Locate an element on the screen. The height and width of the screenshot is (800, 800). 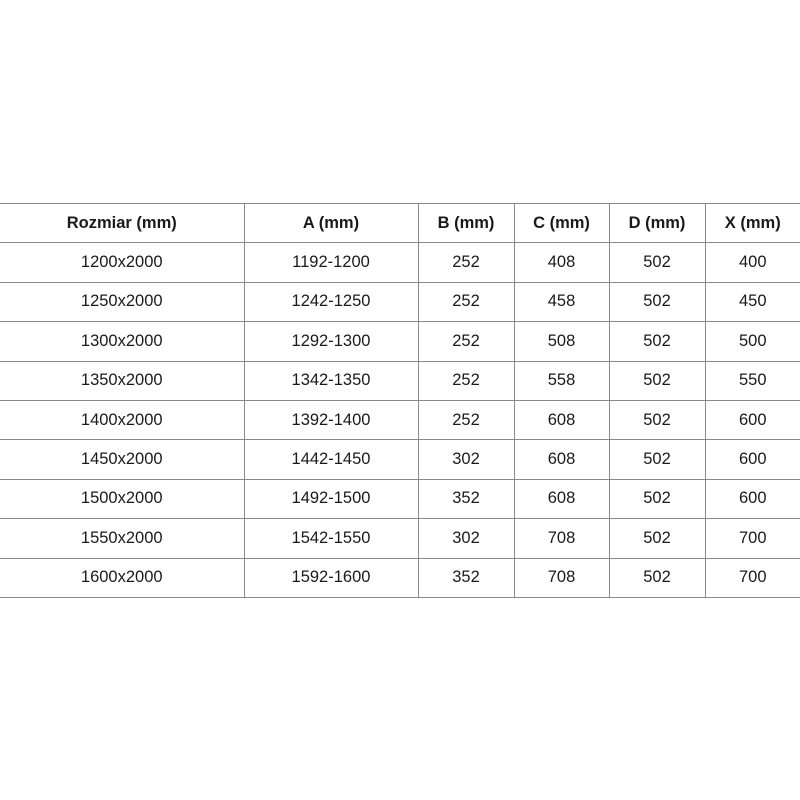
table-cell: 1192-1200 is located at coordinates (331, 262).